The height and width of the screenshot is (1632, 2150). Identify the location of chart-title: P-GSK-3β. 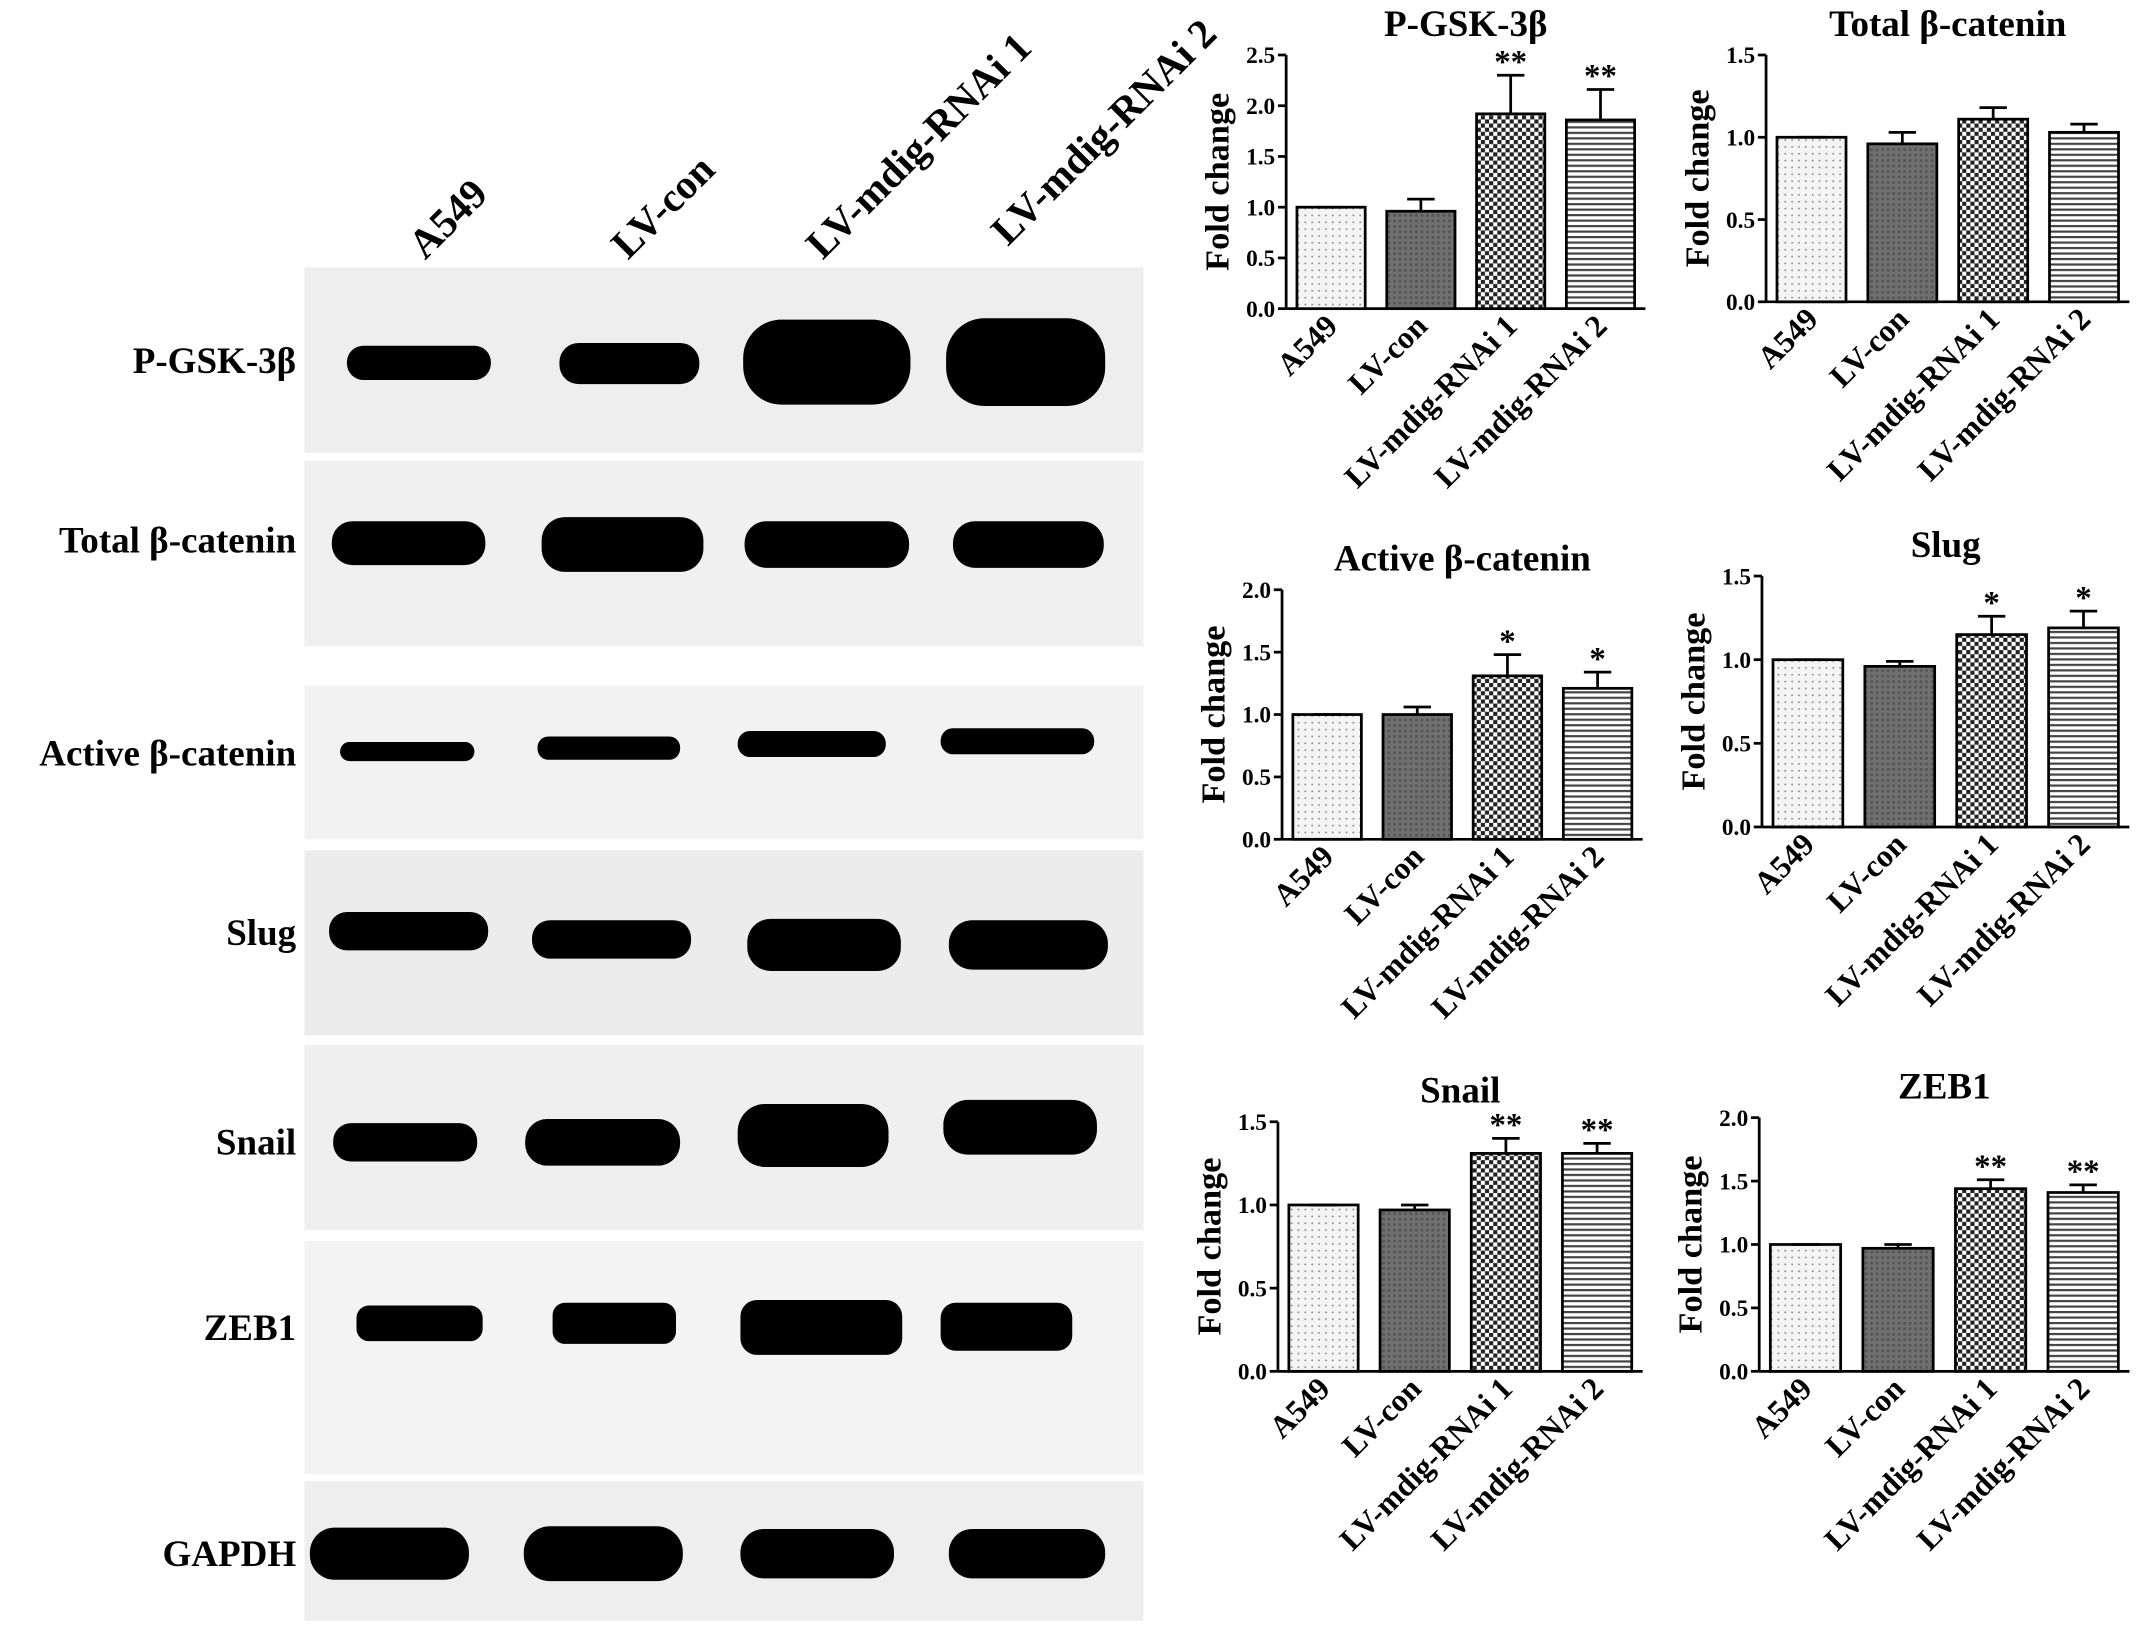
(1465, 24).